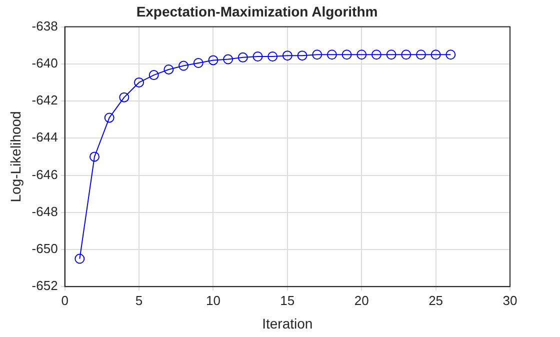  What do you see at coordinates (287, 323) in the screenshot?
I see `x-axis-title: Iteration` at bounding box center [287, 323].